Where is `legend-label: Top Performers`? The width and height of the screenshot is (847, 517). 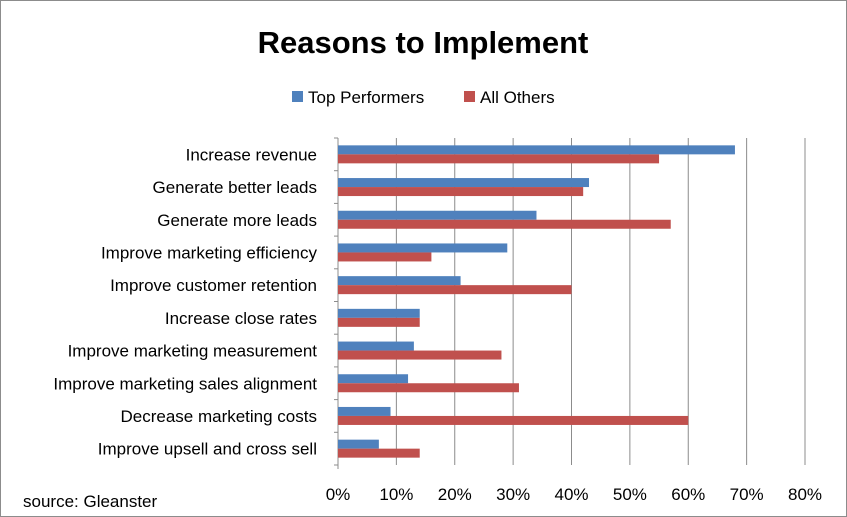
legend-label: Top Performers is located at coordinates (366, 97).